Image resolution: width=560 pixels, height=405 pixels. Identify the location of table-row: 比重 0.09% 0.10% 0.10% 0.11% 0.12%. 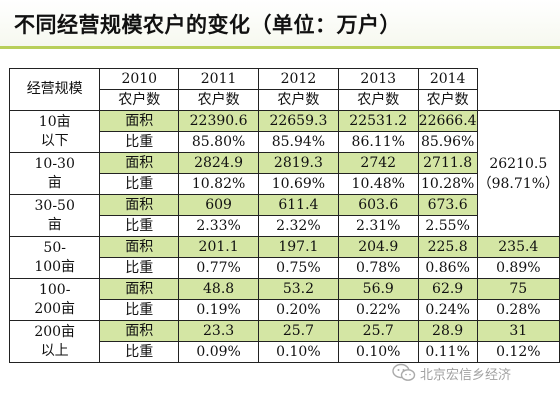
(285, 352).